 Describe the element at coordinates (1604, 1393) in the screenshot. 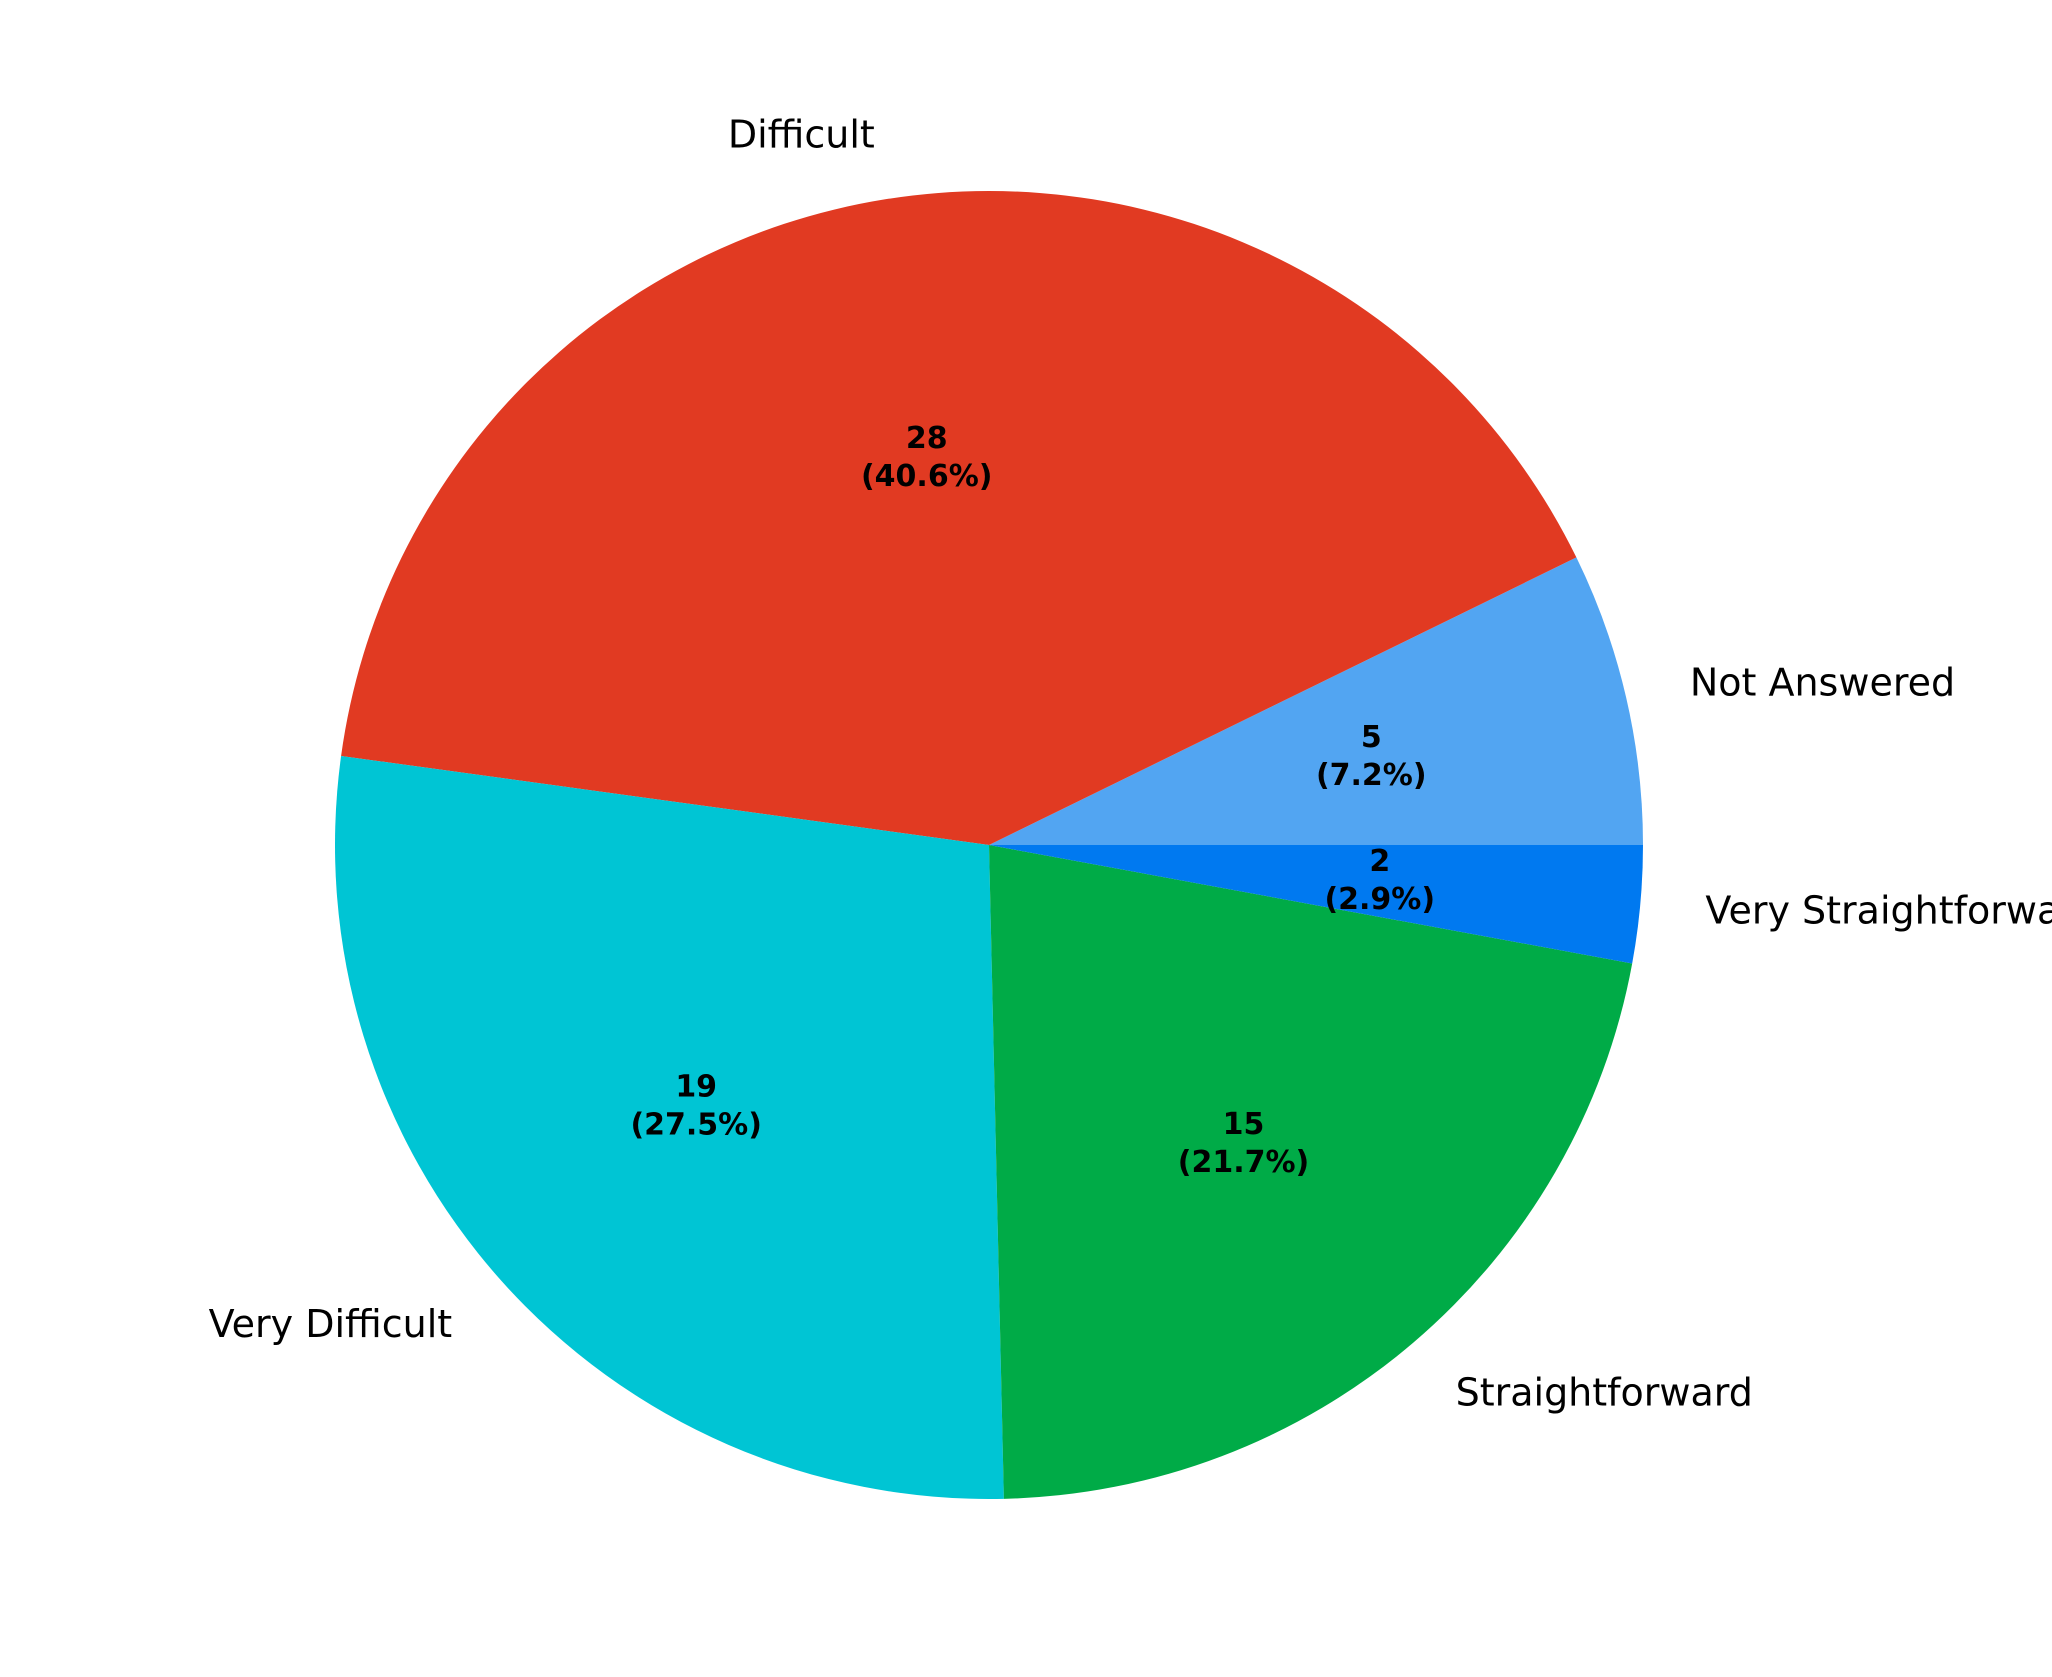

I see `slice-label-straightforward: Straightforward` at that location.